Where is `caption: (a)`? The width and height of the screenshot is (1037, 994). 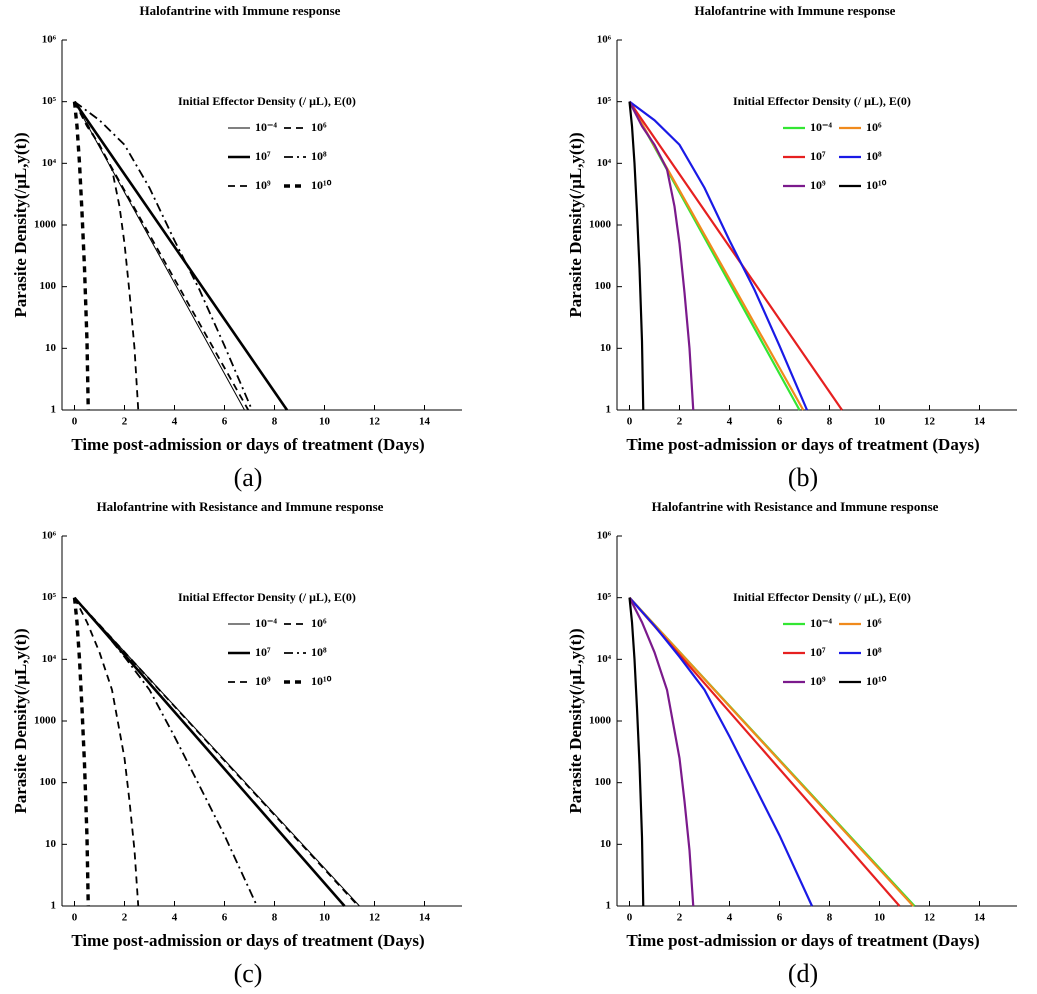
caption: (a) is located at coordinates (248, 477).